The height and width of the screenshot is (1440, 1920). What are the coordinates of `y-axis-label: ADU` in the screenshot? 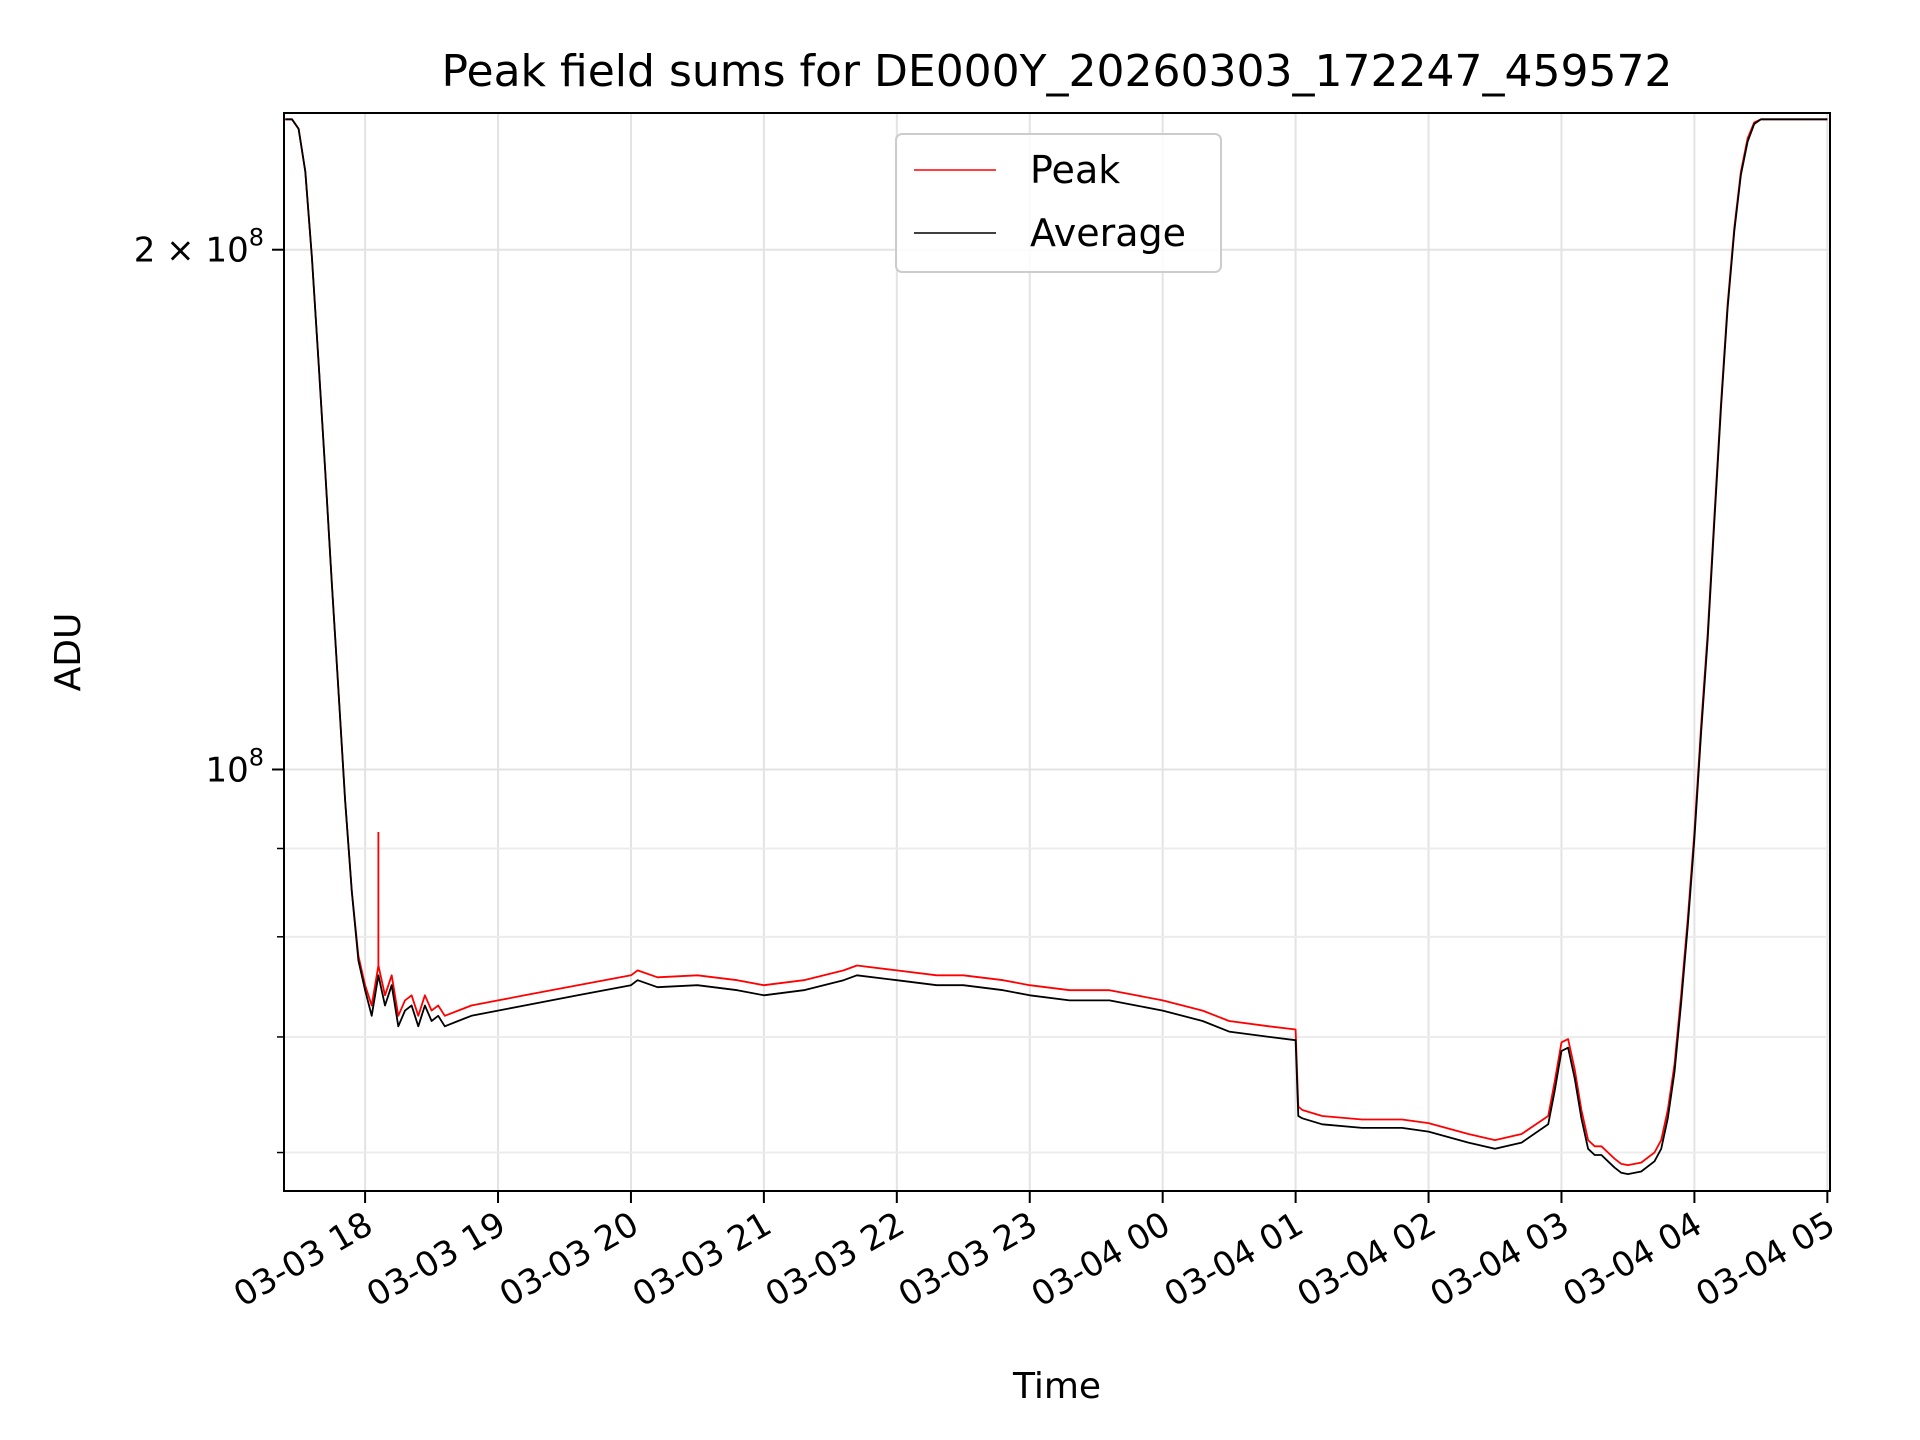 It's located at (68, 652).